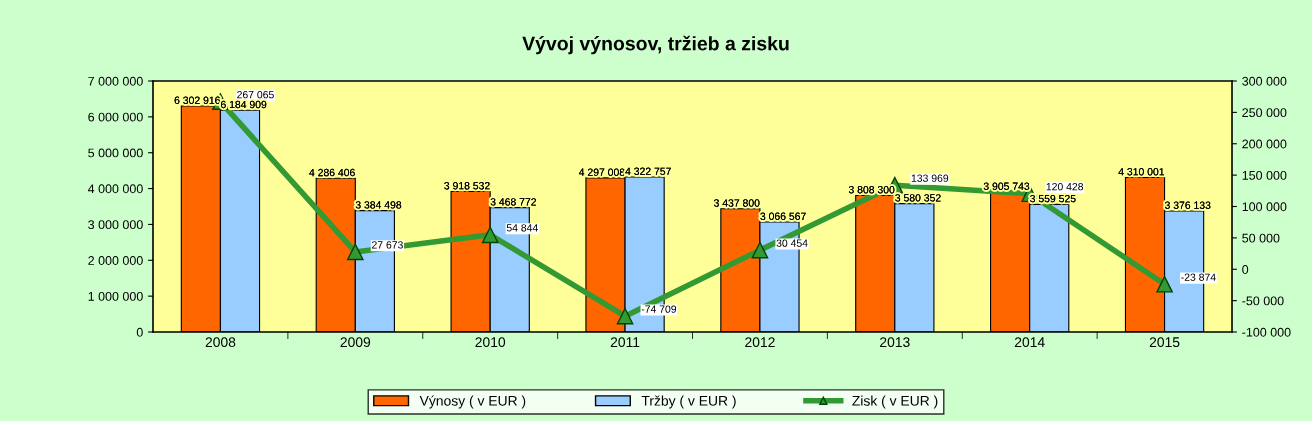  Describe the element at coordinates (871, 190) in the screenshot. I see `data-label: 3 808 300` at that location.